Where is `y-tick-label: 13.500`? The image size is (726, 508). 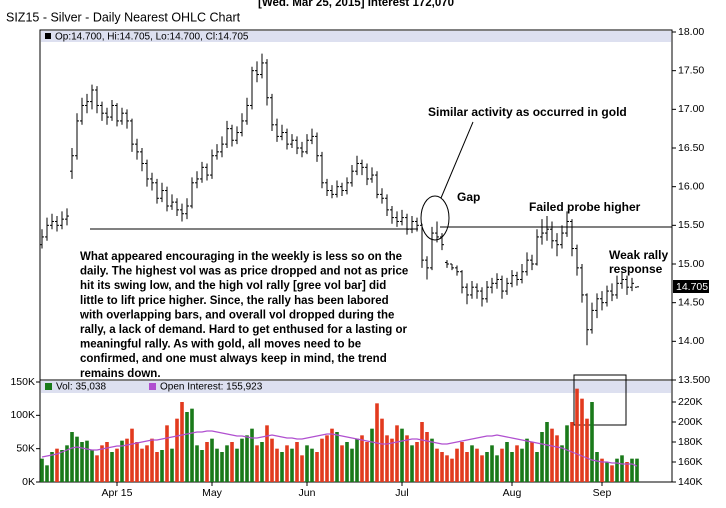
y-tick-label: 13.500 is located at coordinates (694, 380).